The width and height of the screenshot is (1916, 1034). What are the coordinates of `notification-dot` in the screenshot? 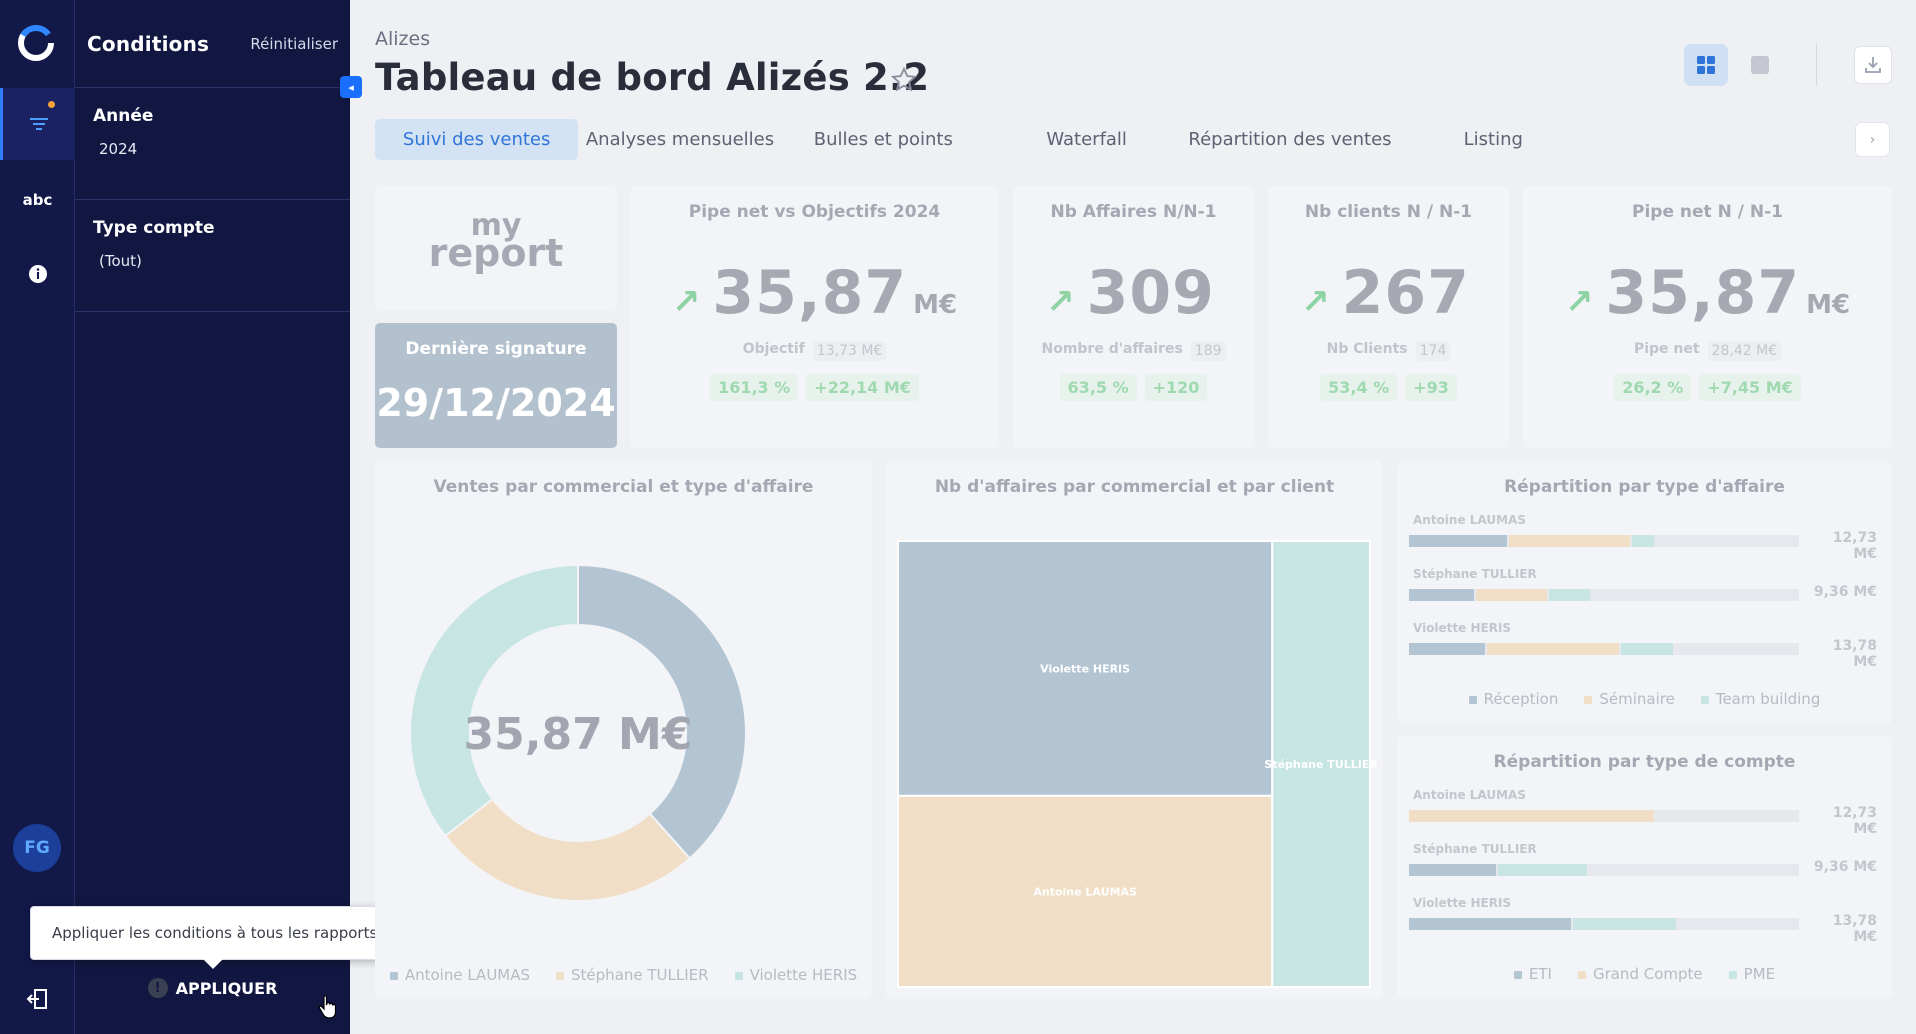 It's located at (51, 104).